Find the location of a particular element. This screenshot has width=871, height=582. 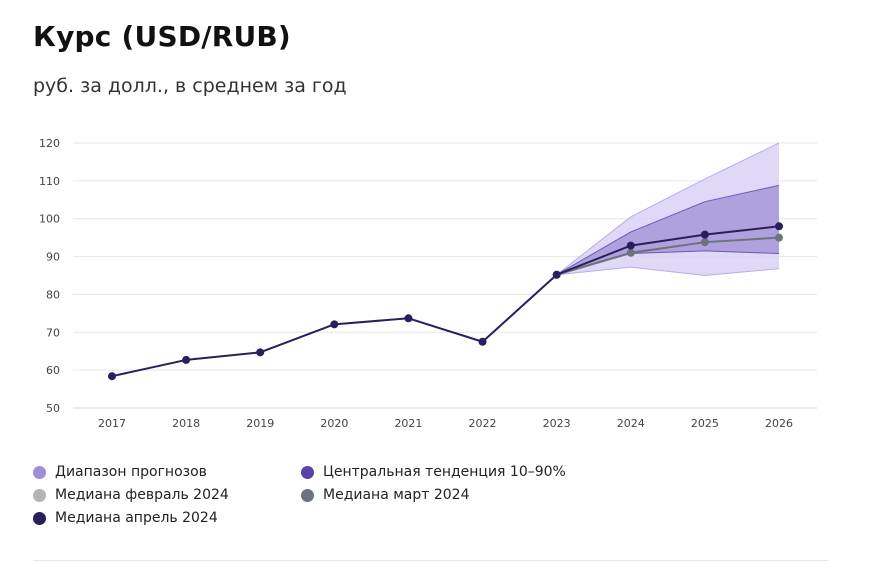

x-tick-label: 2018 is located at coordinates (186, 423).